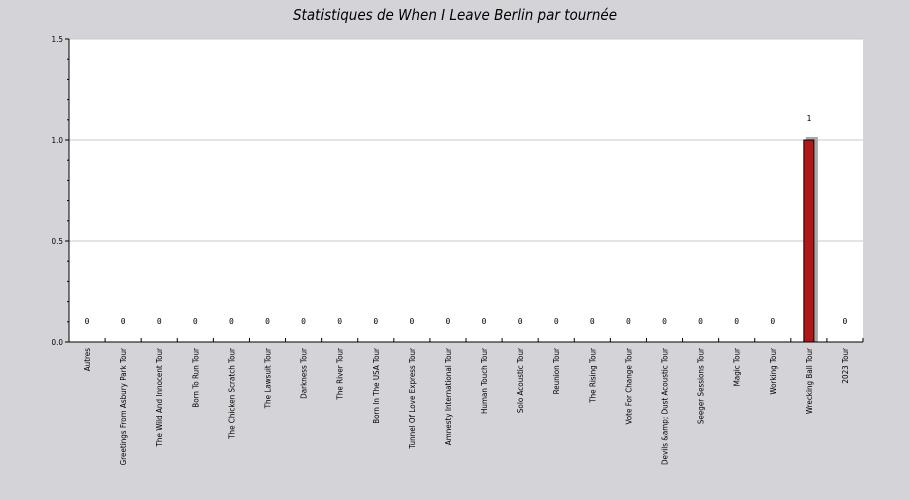 The width and height of the screenshot is (910, 500). What do you see at coordinates (195, 378) in the screenshot?
I see `x-category-label: Born To Run Tour` at bounding box center [195, 378].